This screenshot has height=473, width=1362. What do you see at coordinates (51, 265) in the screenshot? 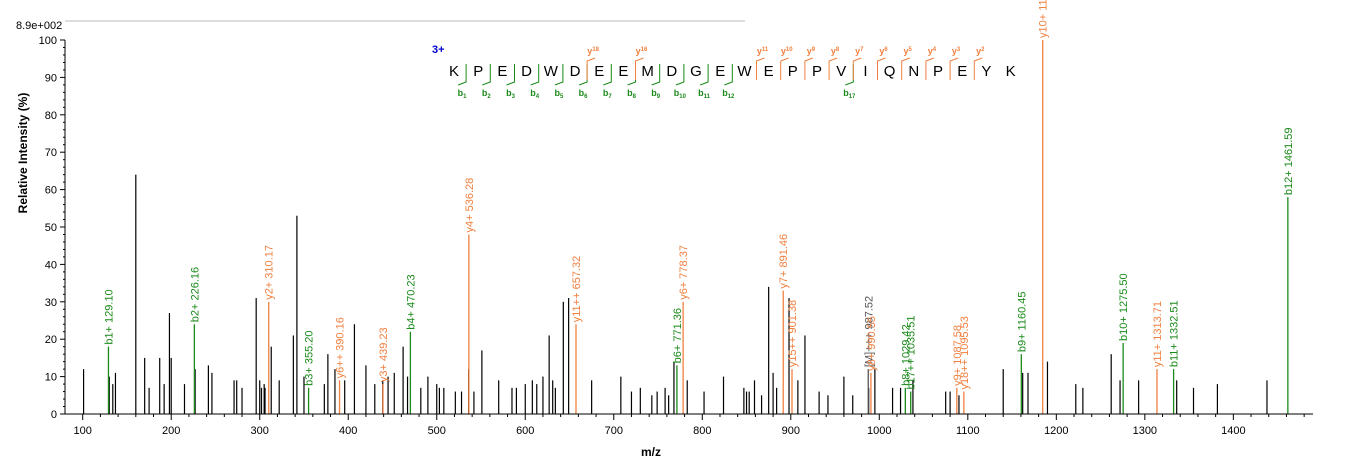
I see `y-tick-label: 40` at bounding box center [51, 265].